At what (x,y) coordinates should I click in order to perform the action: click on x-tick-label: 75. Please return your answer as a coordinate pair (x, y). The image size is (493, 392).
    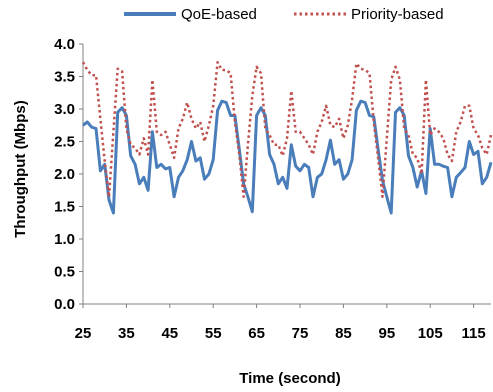
    Looking at the image, I should click on (300, 333).